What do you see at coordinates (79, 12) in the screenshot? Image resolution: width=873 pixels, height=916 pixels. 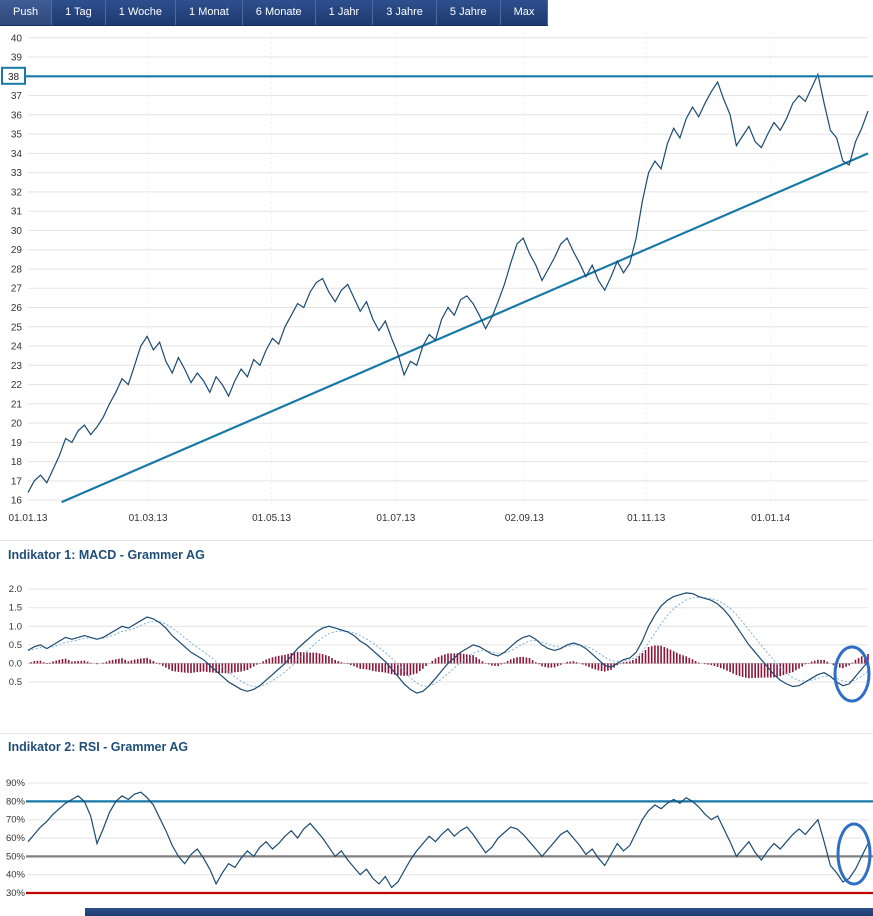 I see `toolbar-button-1tag: 1 Tag` at bounding box center [79, 12].